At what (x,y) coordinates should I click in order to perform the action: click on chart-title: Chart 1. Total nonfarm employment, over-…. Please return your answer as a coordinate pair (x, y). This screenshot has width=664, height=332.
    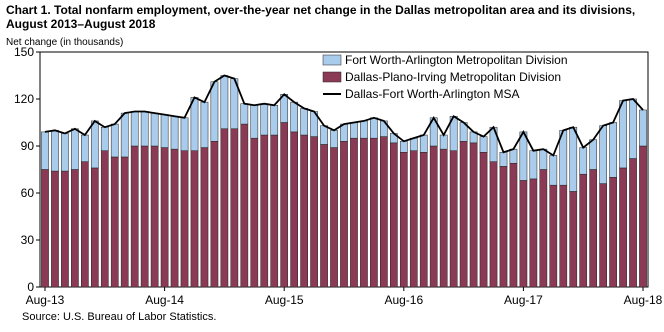
    Looking at the image, I should click on (320, 10).